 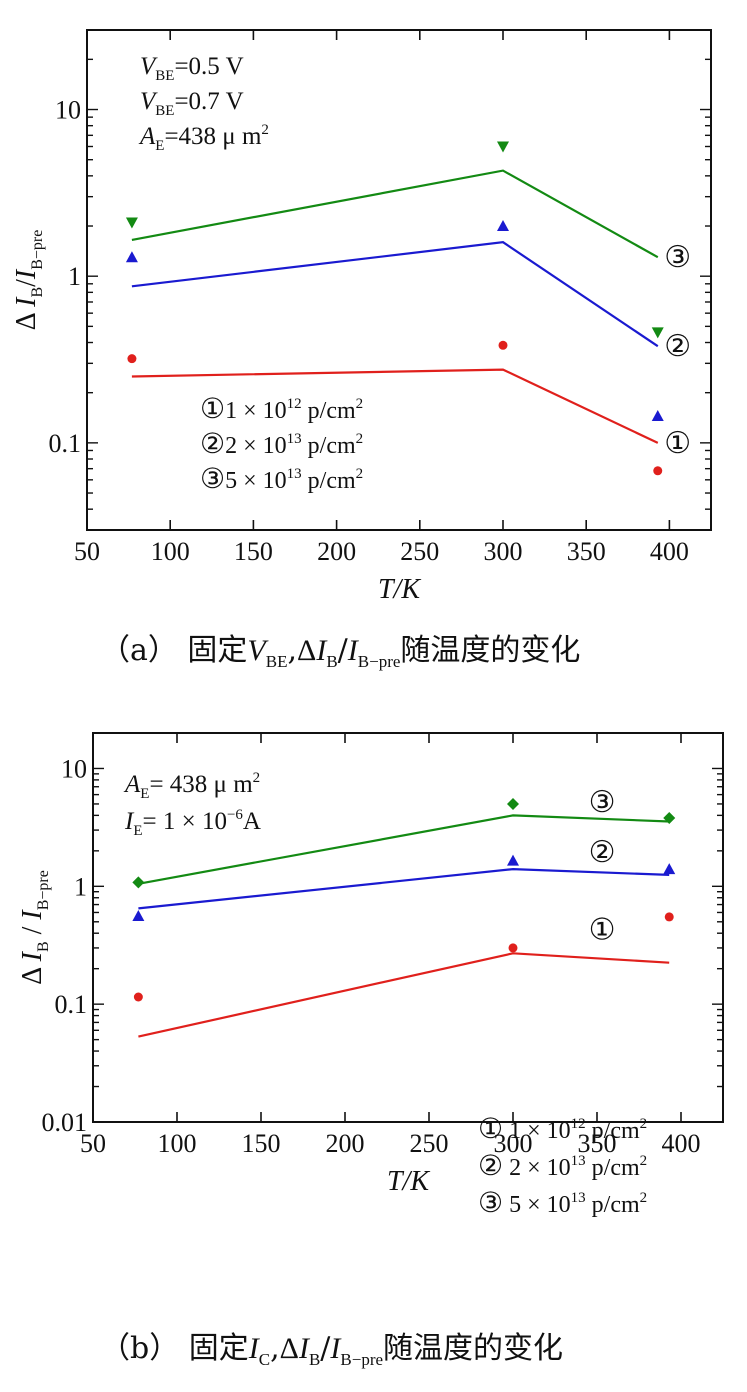 I want to click on annotation: VBE=0.5 V, so click(x=192, y=68).